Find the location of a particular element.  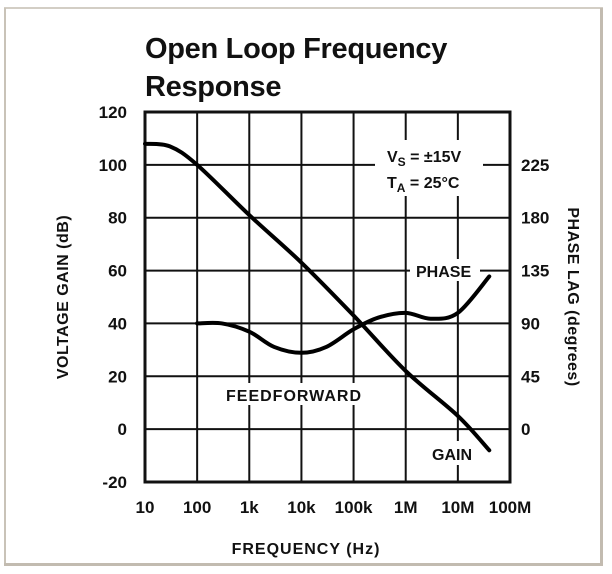

vs-annotation: VS = ±15V is located at coordinates (424, 159).